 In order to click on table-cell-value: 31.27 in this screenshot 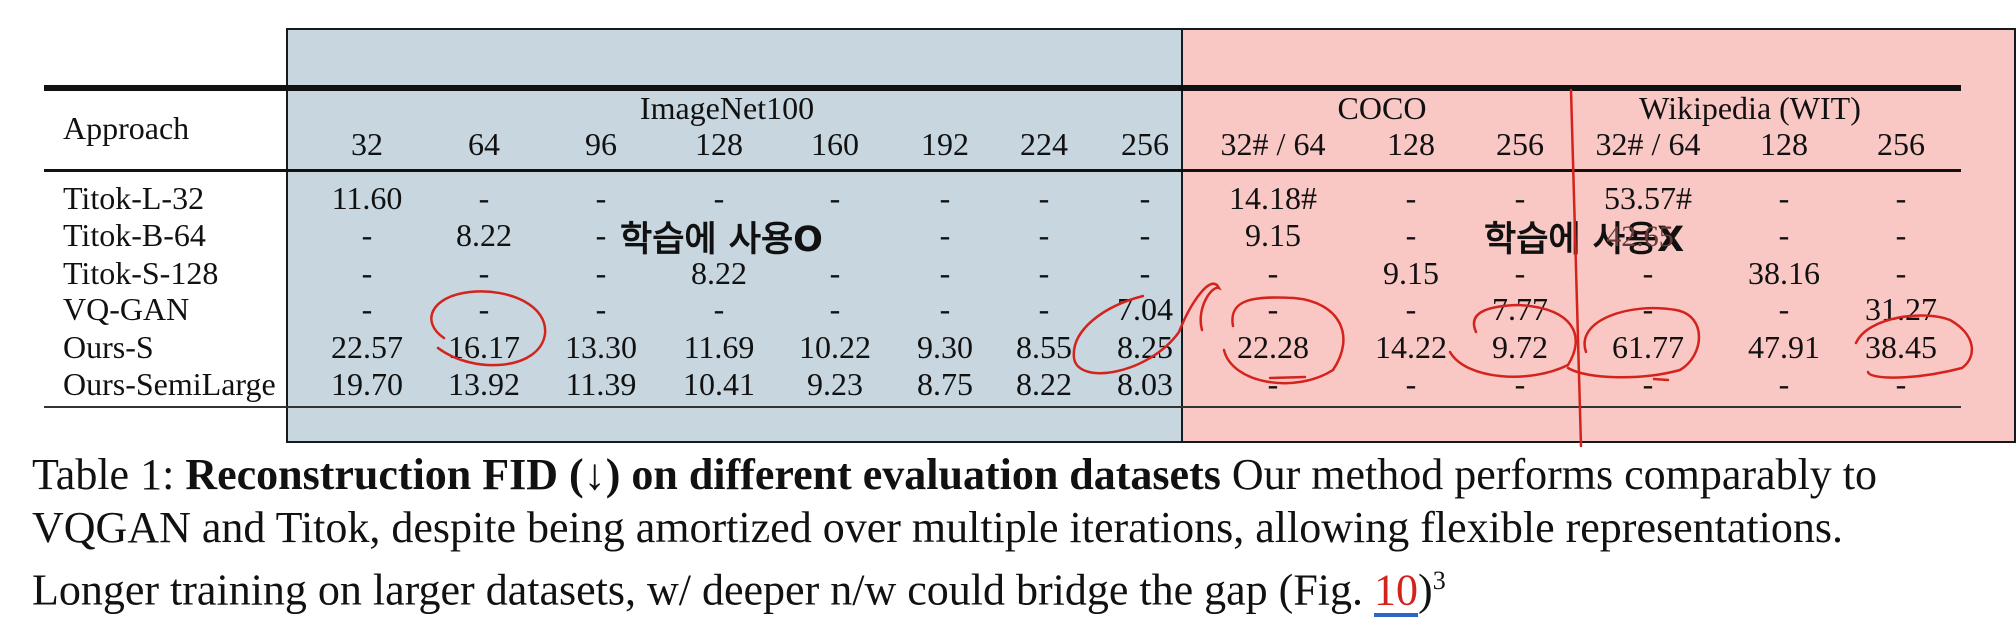, I will do `click(1901, 309)`.